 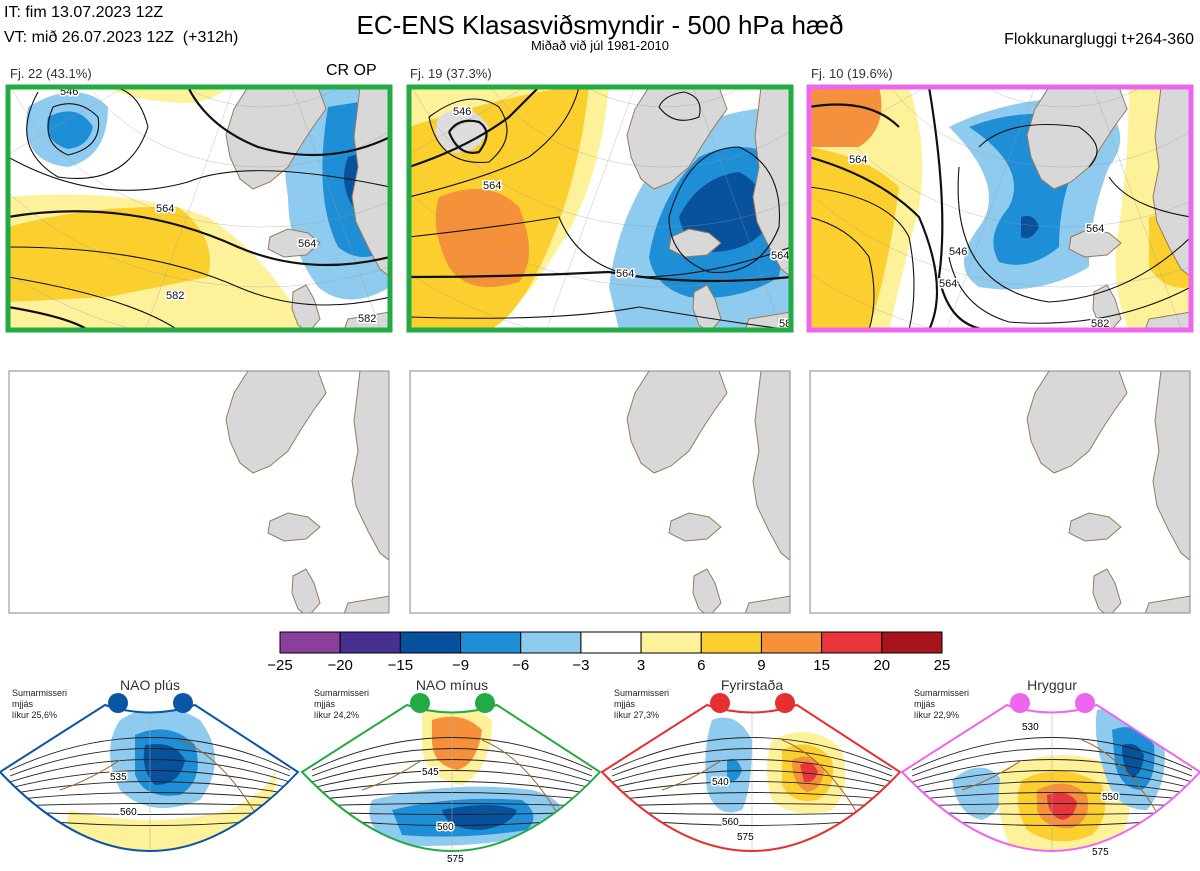 What do you see at coordinates (752, 685) in the screenshot?
I see `regime-name: Fyrirstaða` at bounding box center [752, 685].